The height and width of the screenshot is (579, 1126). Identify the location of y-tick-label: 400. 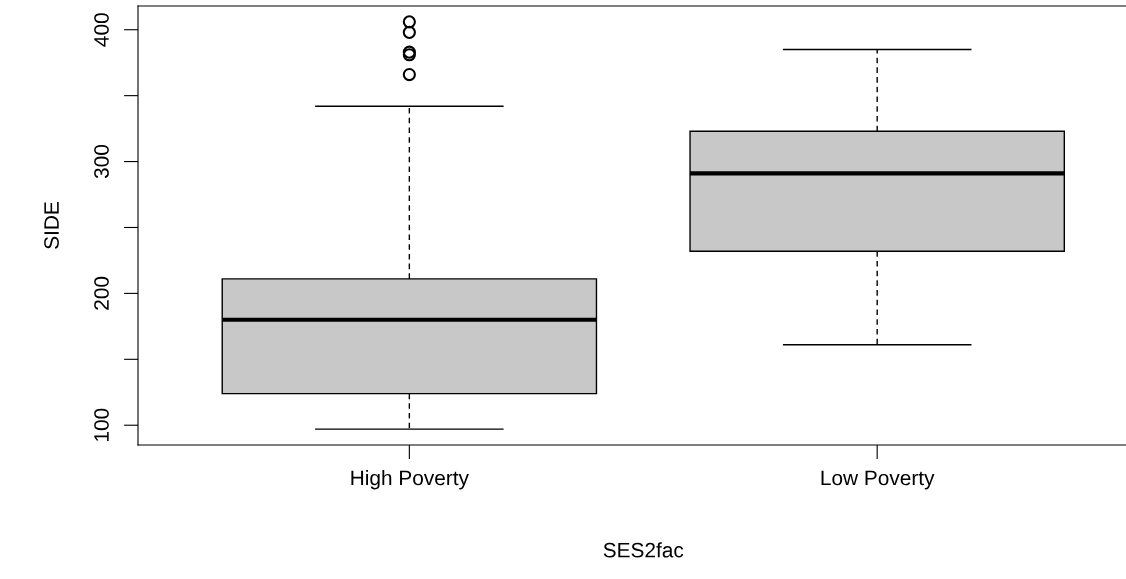
(101, 30).